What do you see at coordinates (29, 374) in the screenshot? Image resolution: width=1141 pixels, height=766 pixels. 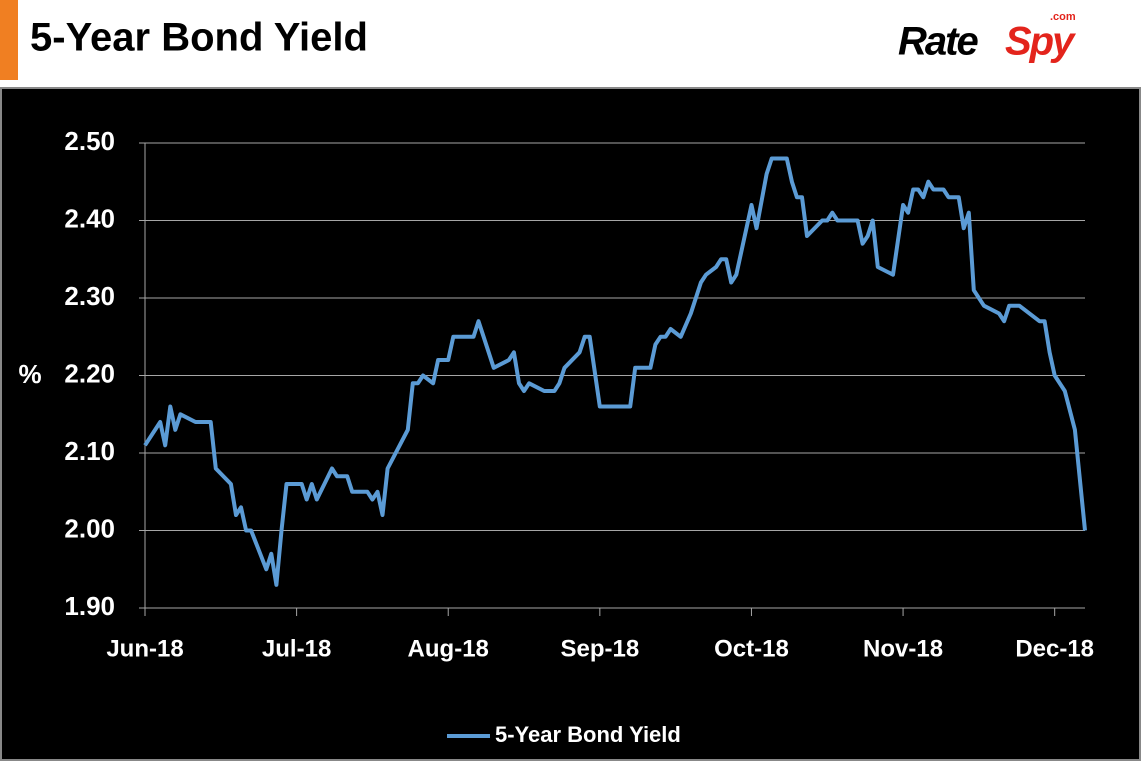 I see `y-axis-label: %` at bounding box center [29, 374].